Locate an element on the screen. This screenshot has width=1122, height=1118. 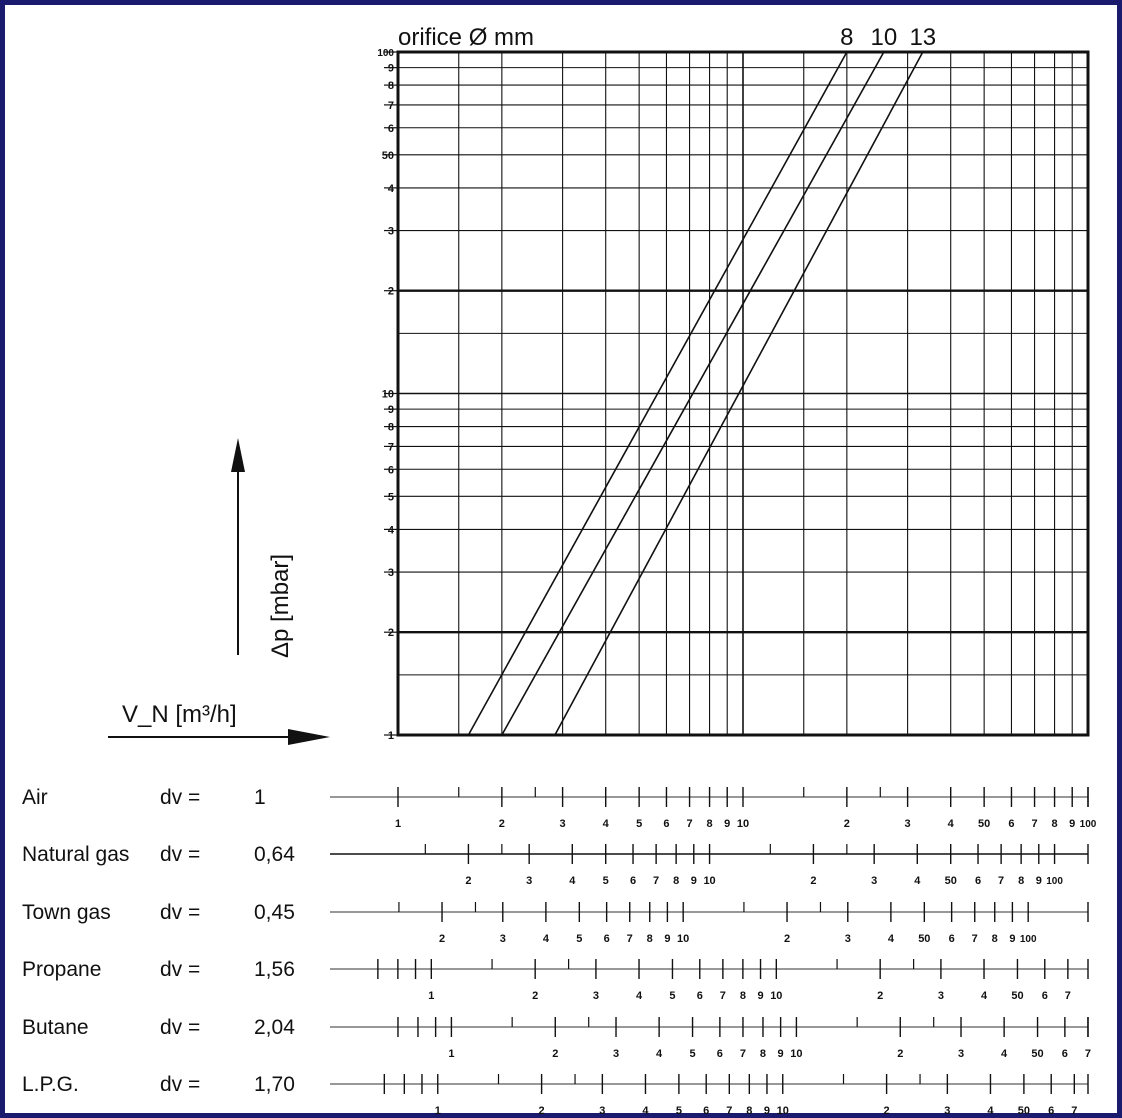
gas-dv-value: 0,45 is located at coordinates (274, 912).